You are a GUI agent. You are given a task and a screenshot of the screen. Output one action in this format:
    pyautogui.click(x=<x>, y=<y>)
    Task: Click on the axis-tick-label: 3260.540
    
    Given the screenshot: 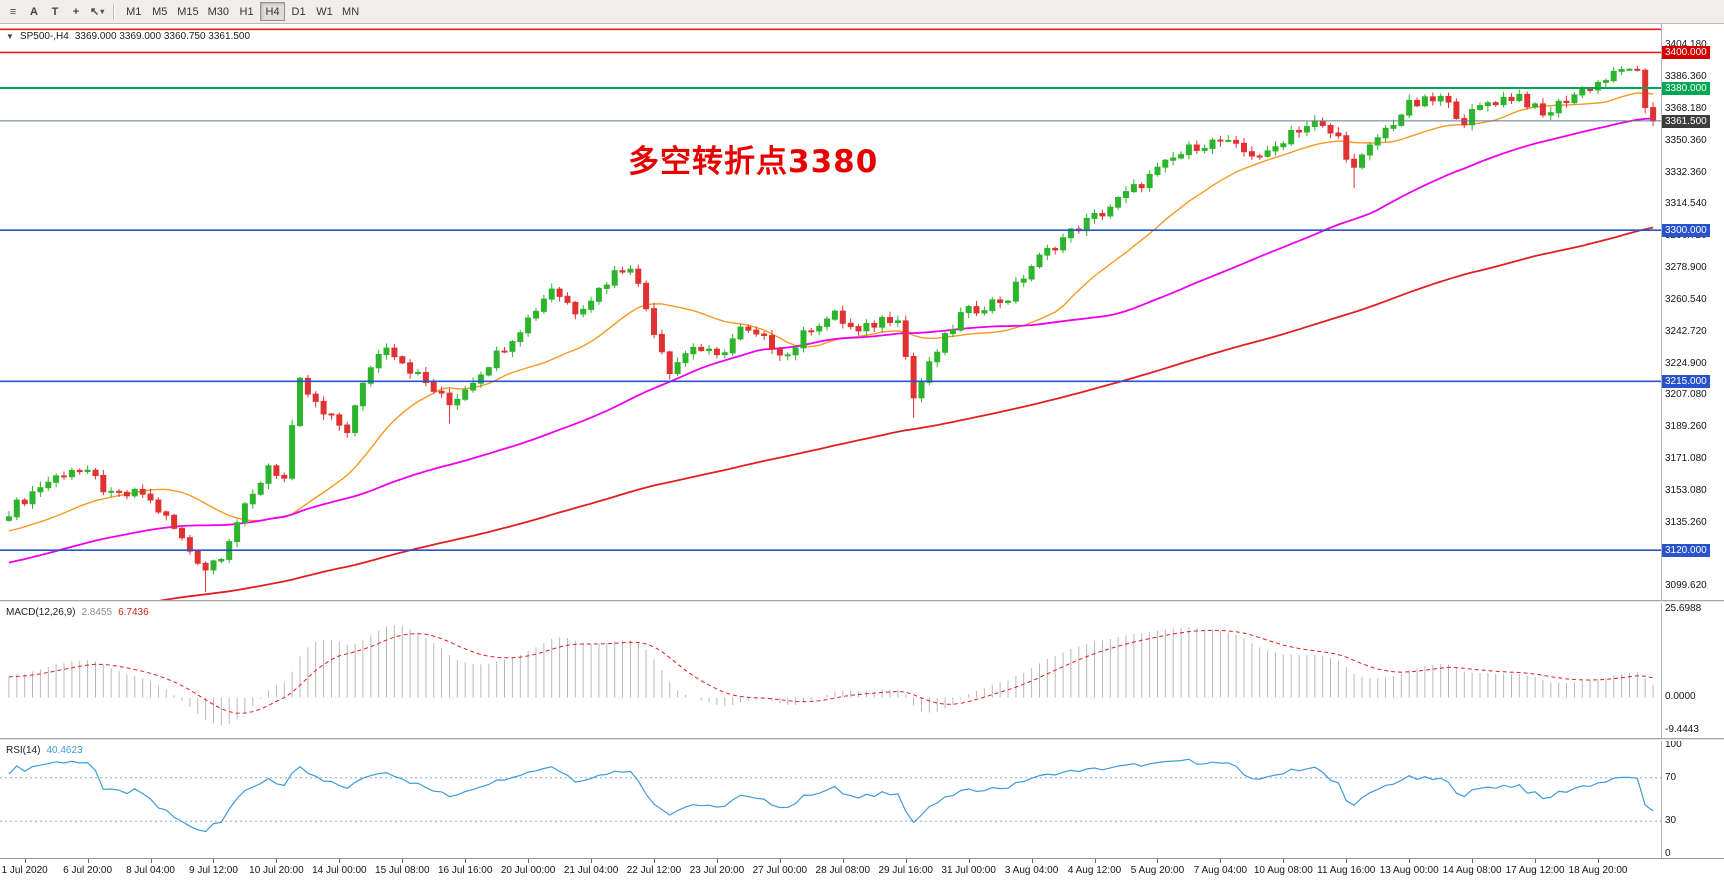 What is the action you would take?
    pyautogui.click(x=1686, y=300)
    